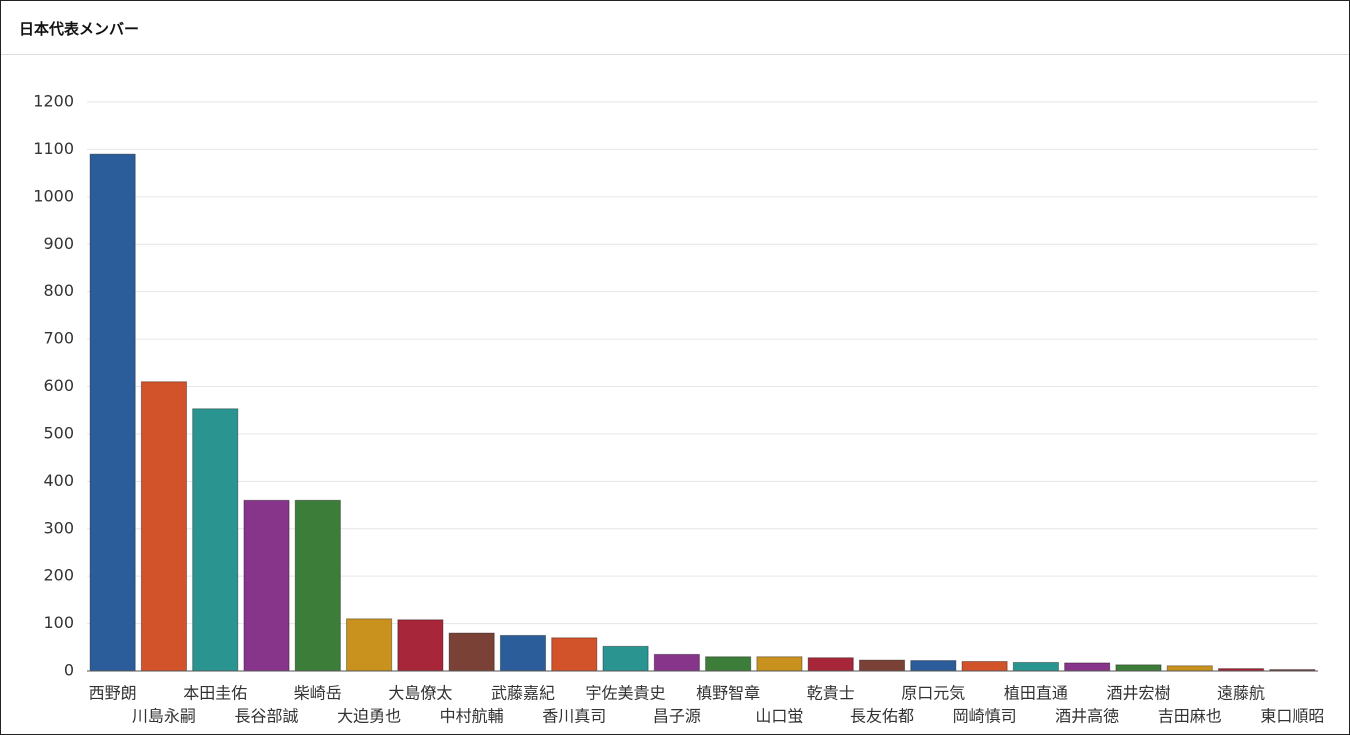  Describe the element at coordinates (779, 716) in the screenshot. I see `x-tick-label: 山口蛍` at that location.